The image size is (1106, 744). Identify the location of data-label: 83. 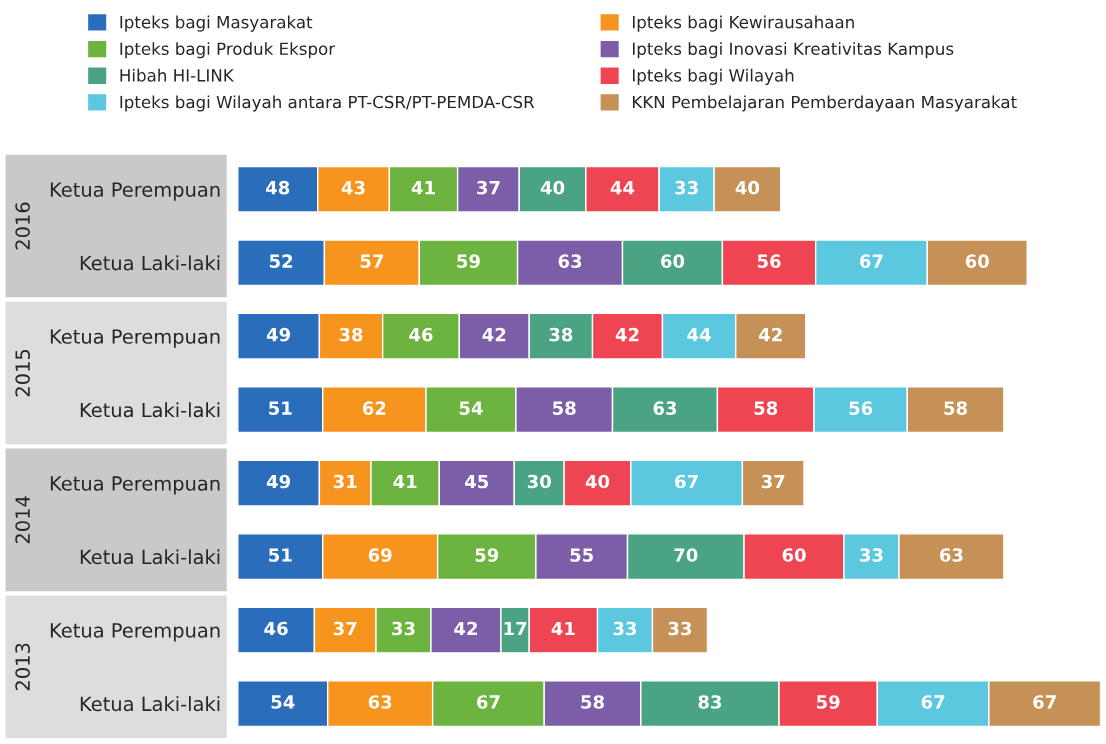
(710, 702).